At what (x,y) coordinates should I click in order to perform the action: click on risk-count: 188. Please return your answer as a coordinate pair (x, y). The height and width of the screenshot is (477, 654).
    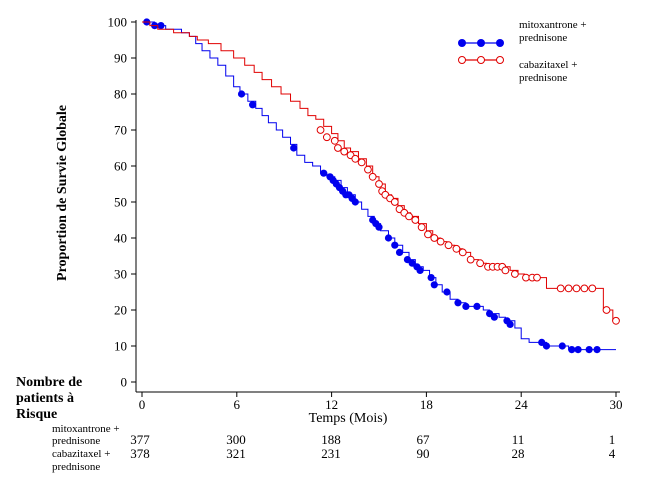
    Looking at the image, I should click on (331, 439).